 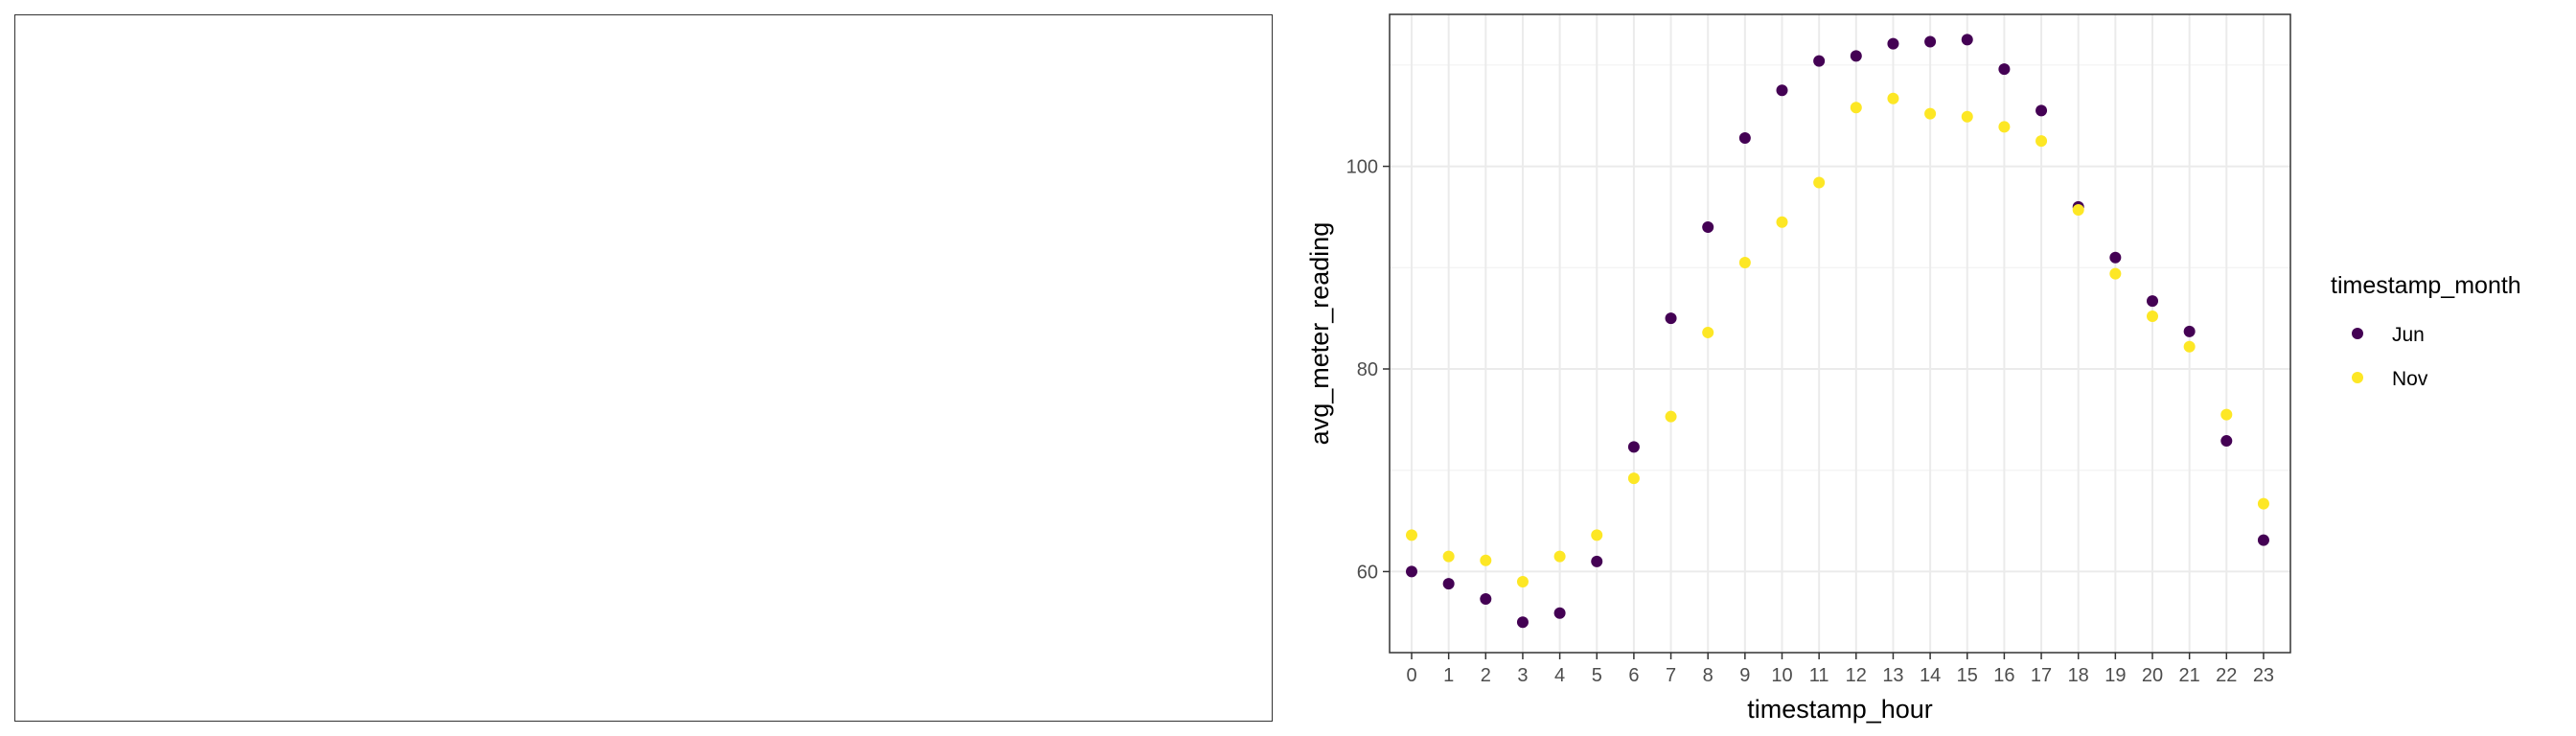 What do you see at coordinates (2357, 333) in the screenshot?
I see `legend-key-jun` at bounding box center [2357, 333].